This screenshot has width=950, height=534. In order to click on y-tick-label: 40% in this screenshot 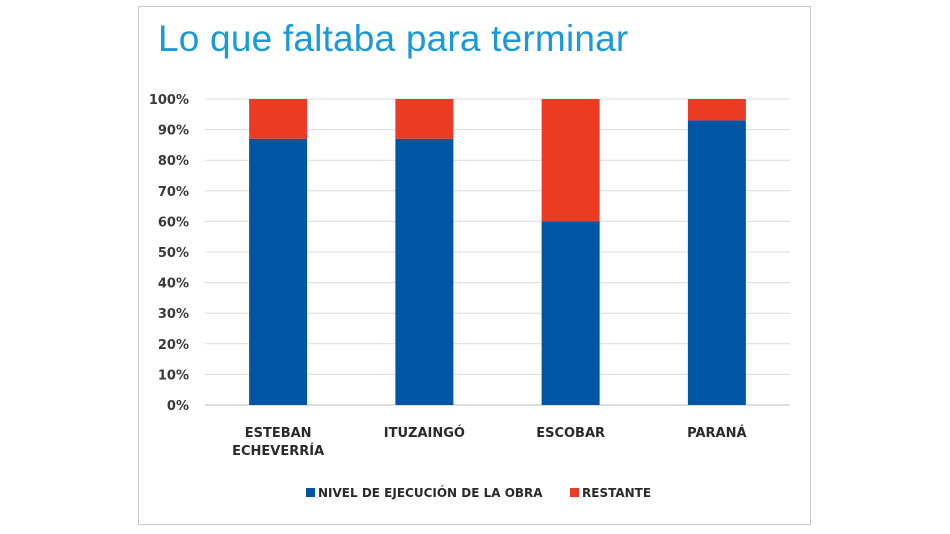, I will do `click(173, 284)`.